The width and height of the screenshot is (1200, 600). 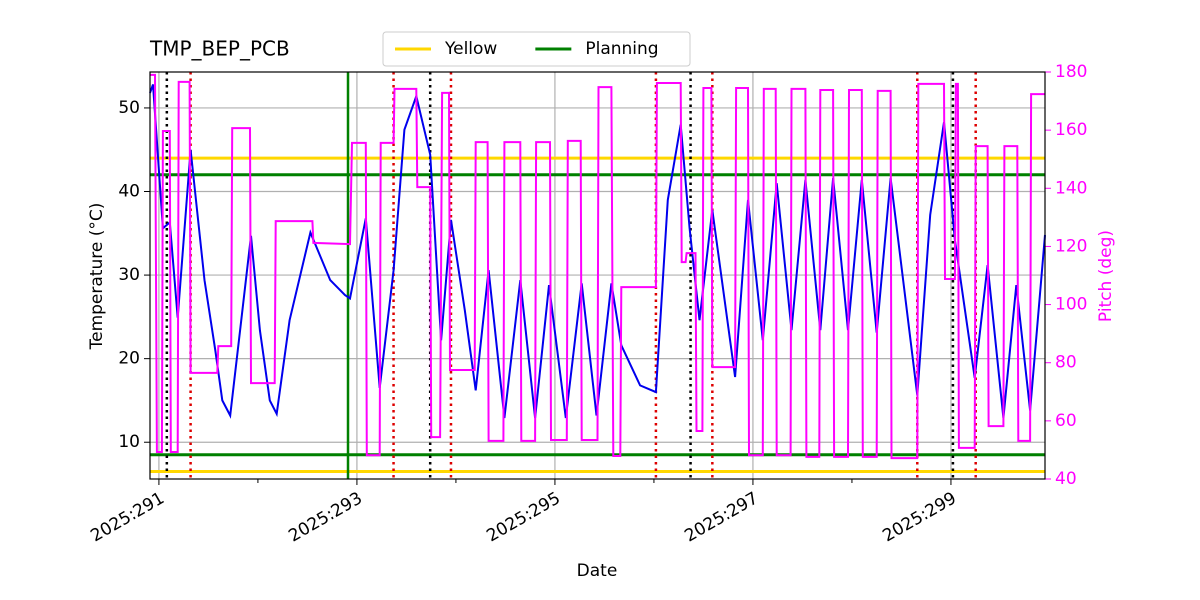 What do you see at coordinates (1071, 188) in the screenshot?
I see `y2-tick-label: 140` at bounding box center [1071, 188].